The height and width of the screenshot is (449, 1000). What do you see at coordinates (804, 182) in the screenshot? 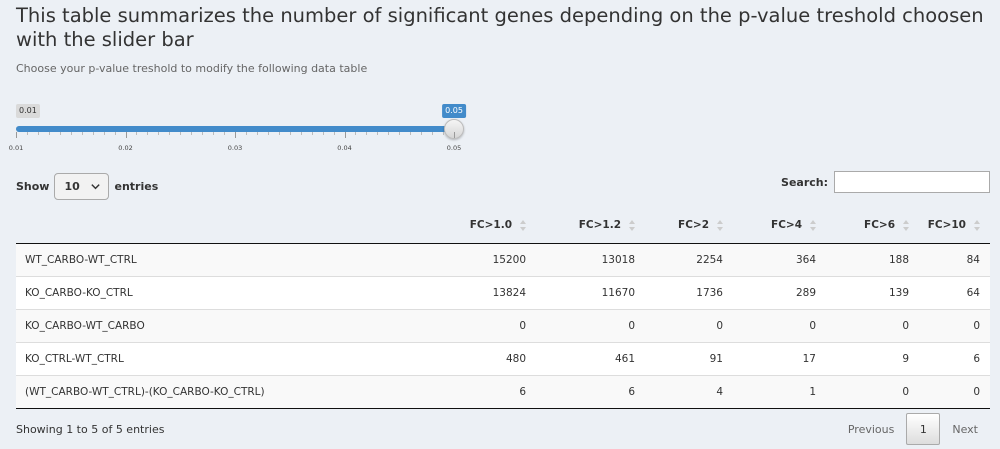
I see `search-label: Search:` at bounding box center [804, 182].